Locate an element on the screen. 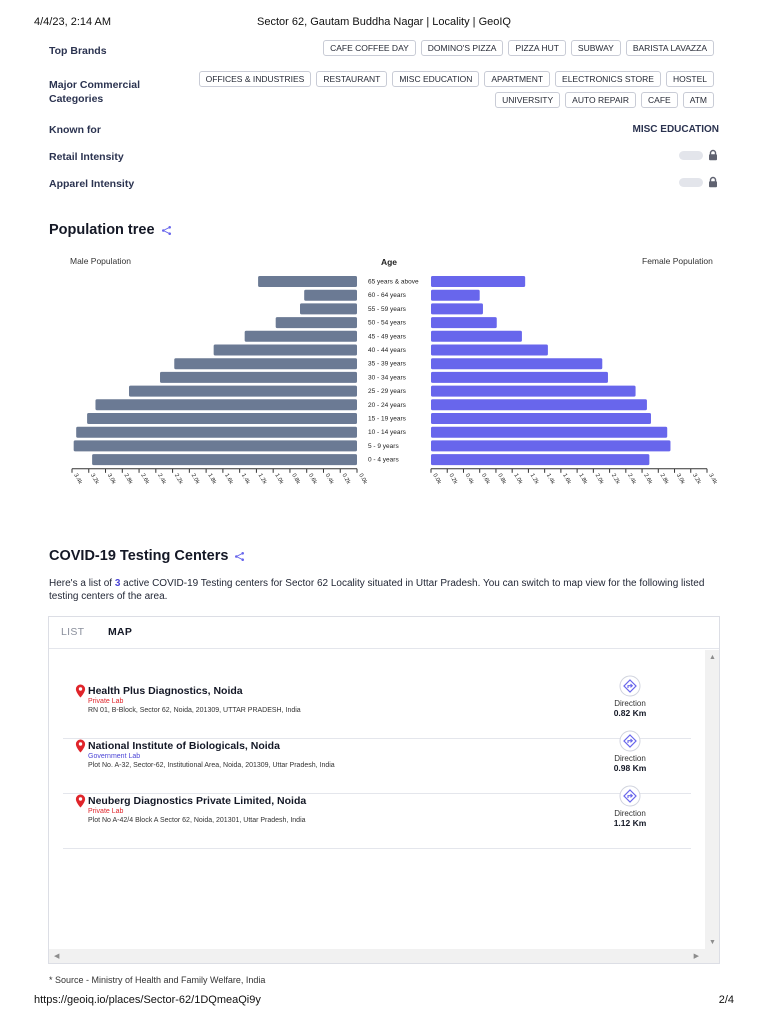 This screenshot has width=768, height=1024. categories-chips-row2: UNIVERSITY AUTO REPAIR CAFE ATM is located at coordinates (604, 100).